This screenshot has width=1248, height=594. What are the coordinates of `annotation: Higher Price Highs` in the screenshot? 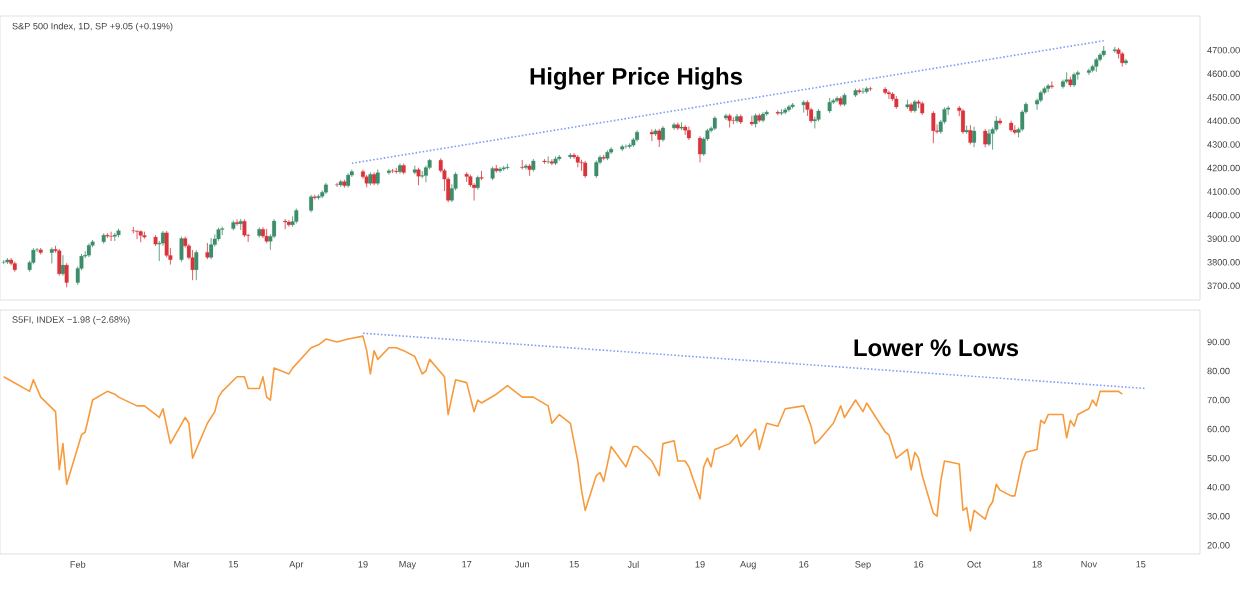 It's located at (636, 78).